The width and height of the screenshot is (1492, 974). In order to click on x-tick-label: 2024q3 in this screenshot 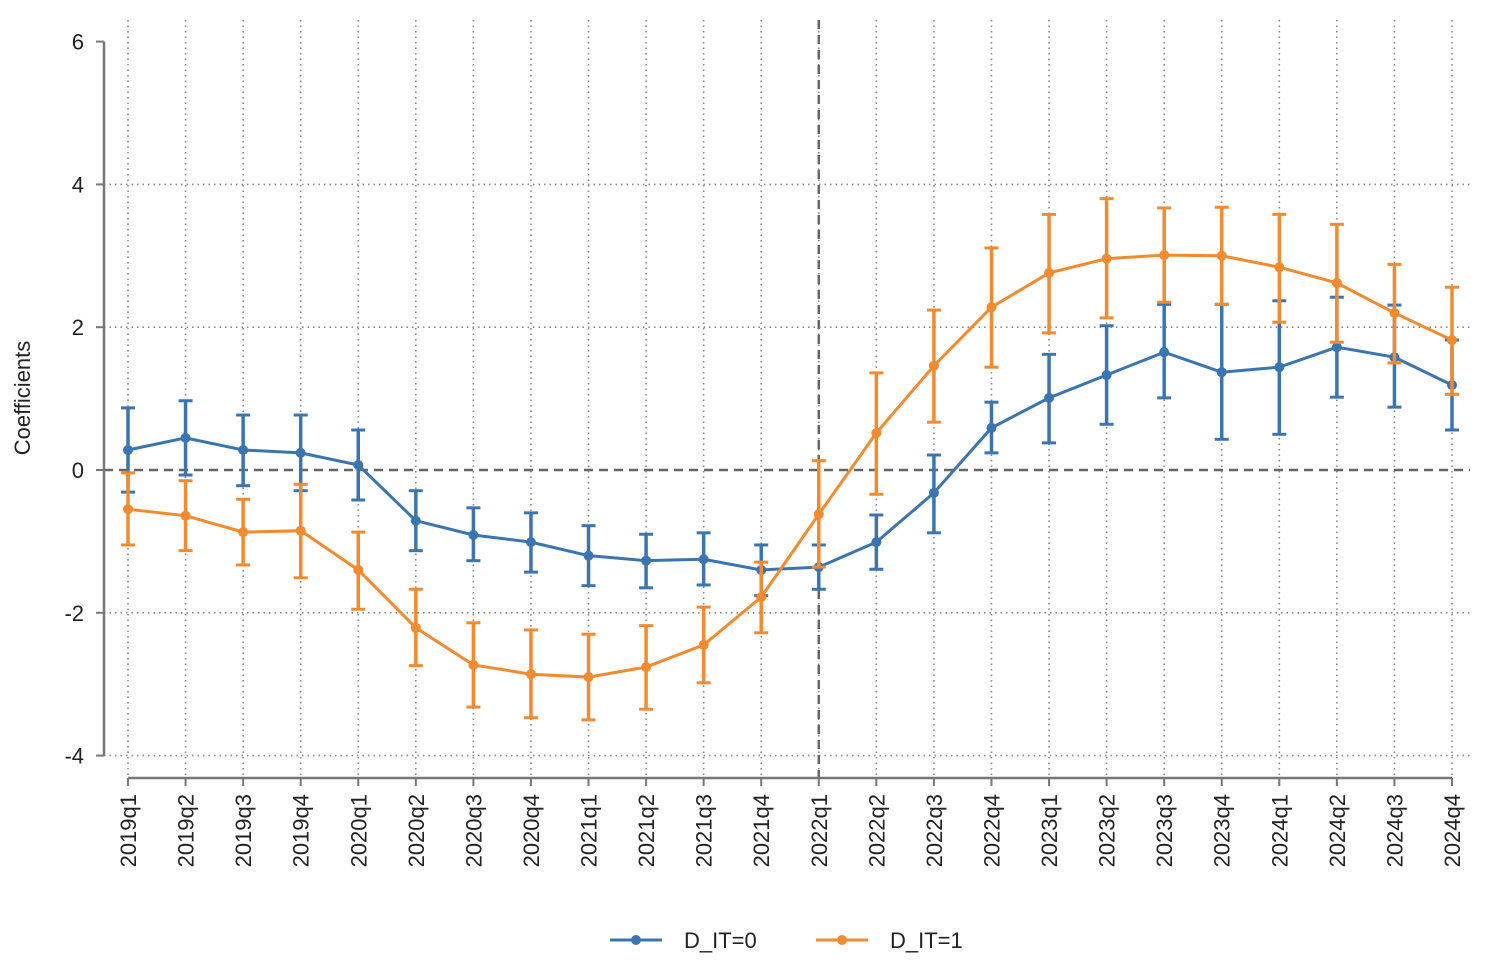, I will do `click(1394, 830)`.